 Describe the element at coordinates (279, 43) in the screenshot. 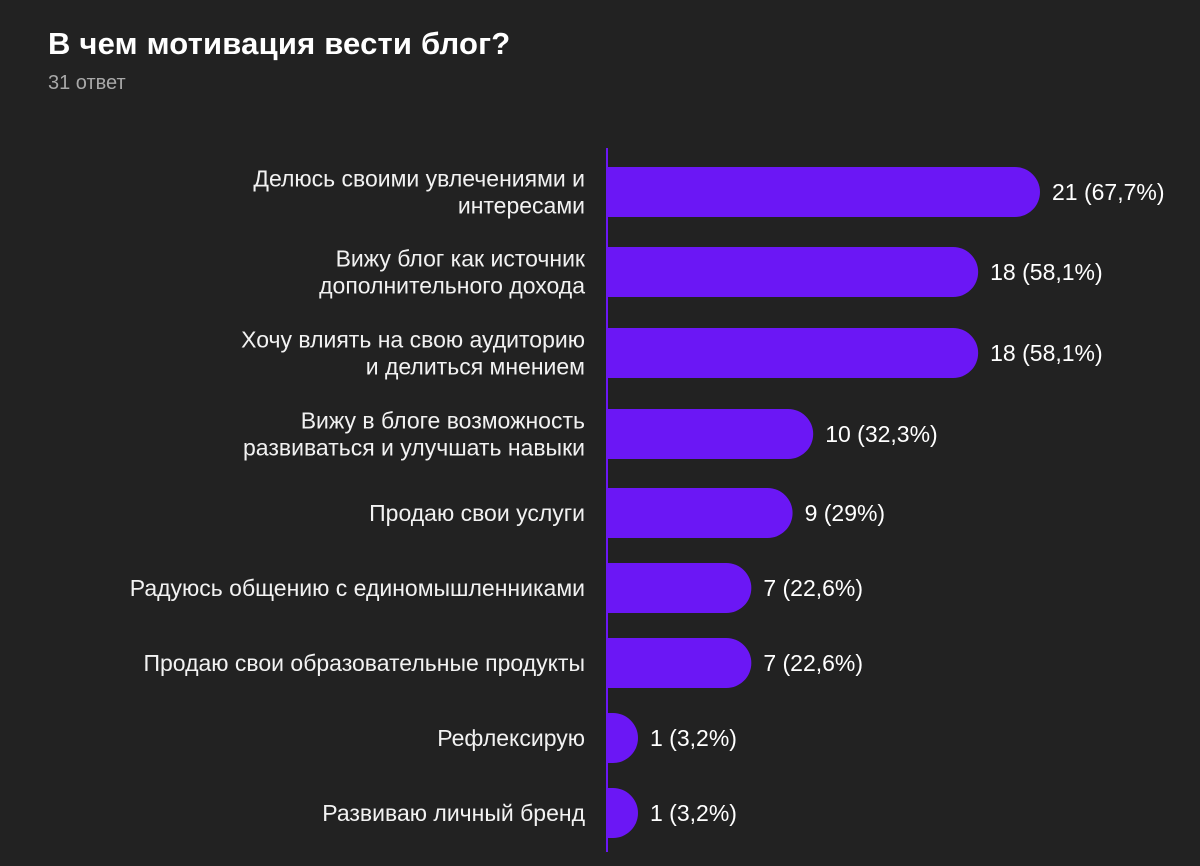

I see `chart-title: В чем мотивация вести блог?` at that location.